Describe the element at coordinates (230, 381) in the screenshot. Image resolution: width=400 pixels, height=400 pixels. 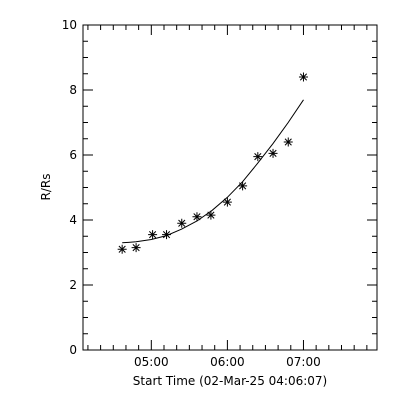
I see `x-axis-label: Start Time (02-Mar-25 04:06:07)` at that location.